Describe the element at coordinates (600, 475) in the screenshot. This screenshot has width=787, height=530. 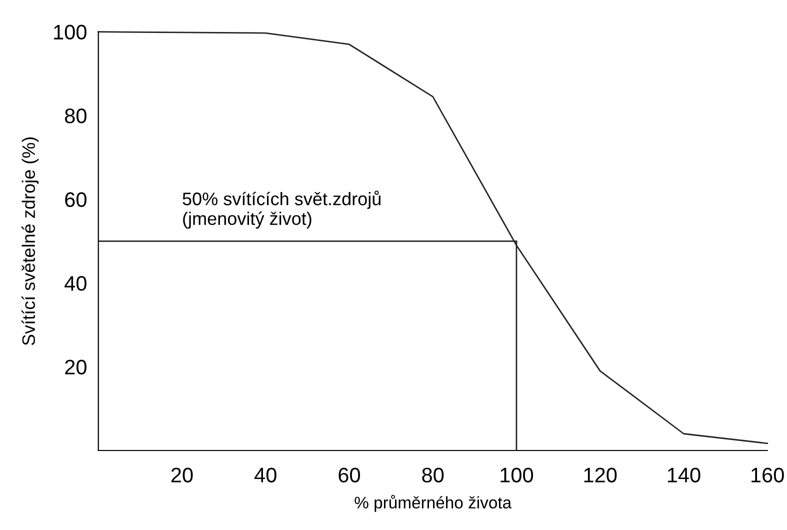
I see `x-tick-label: 120` at that location.